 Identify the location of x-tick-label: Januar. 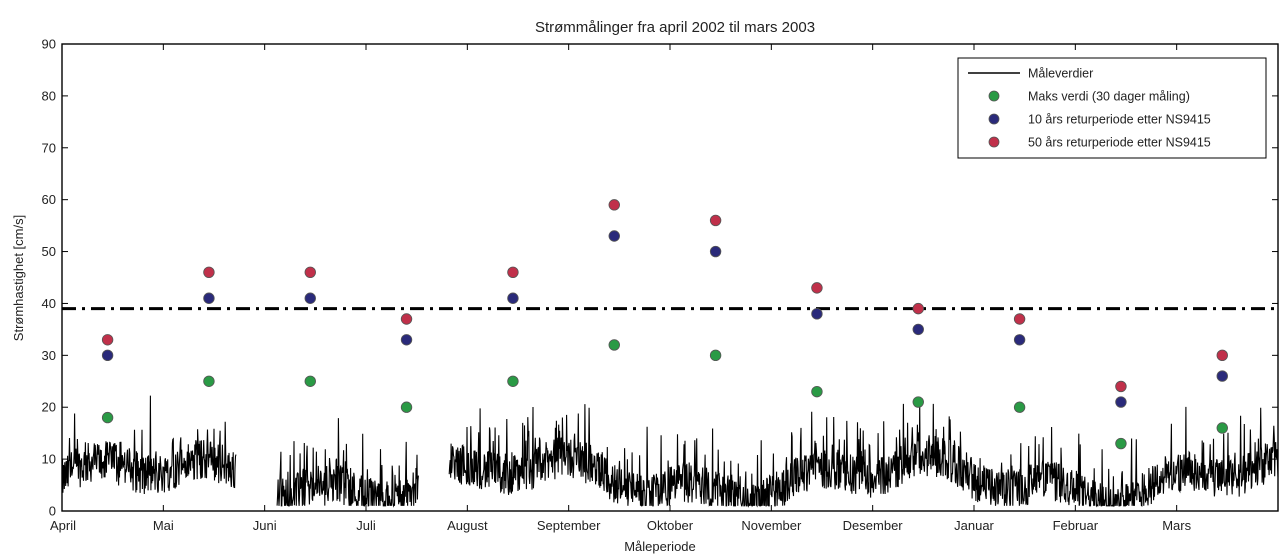
(974, 525).